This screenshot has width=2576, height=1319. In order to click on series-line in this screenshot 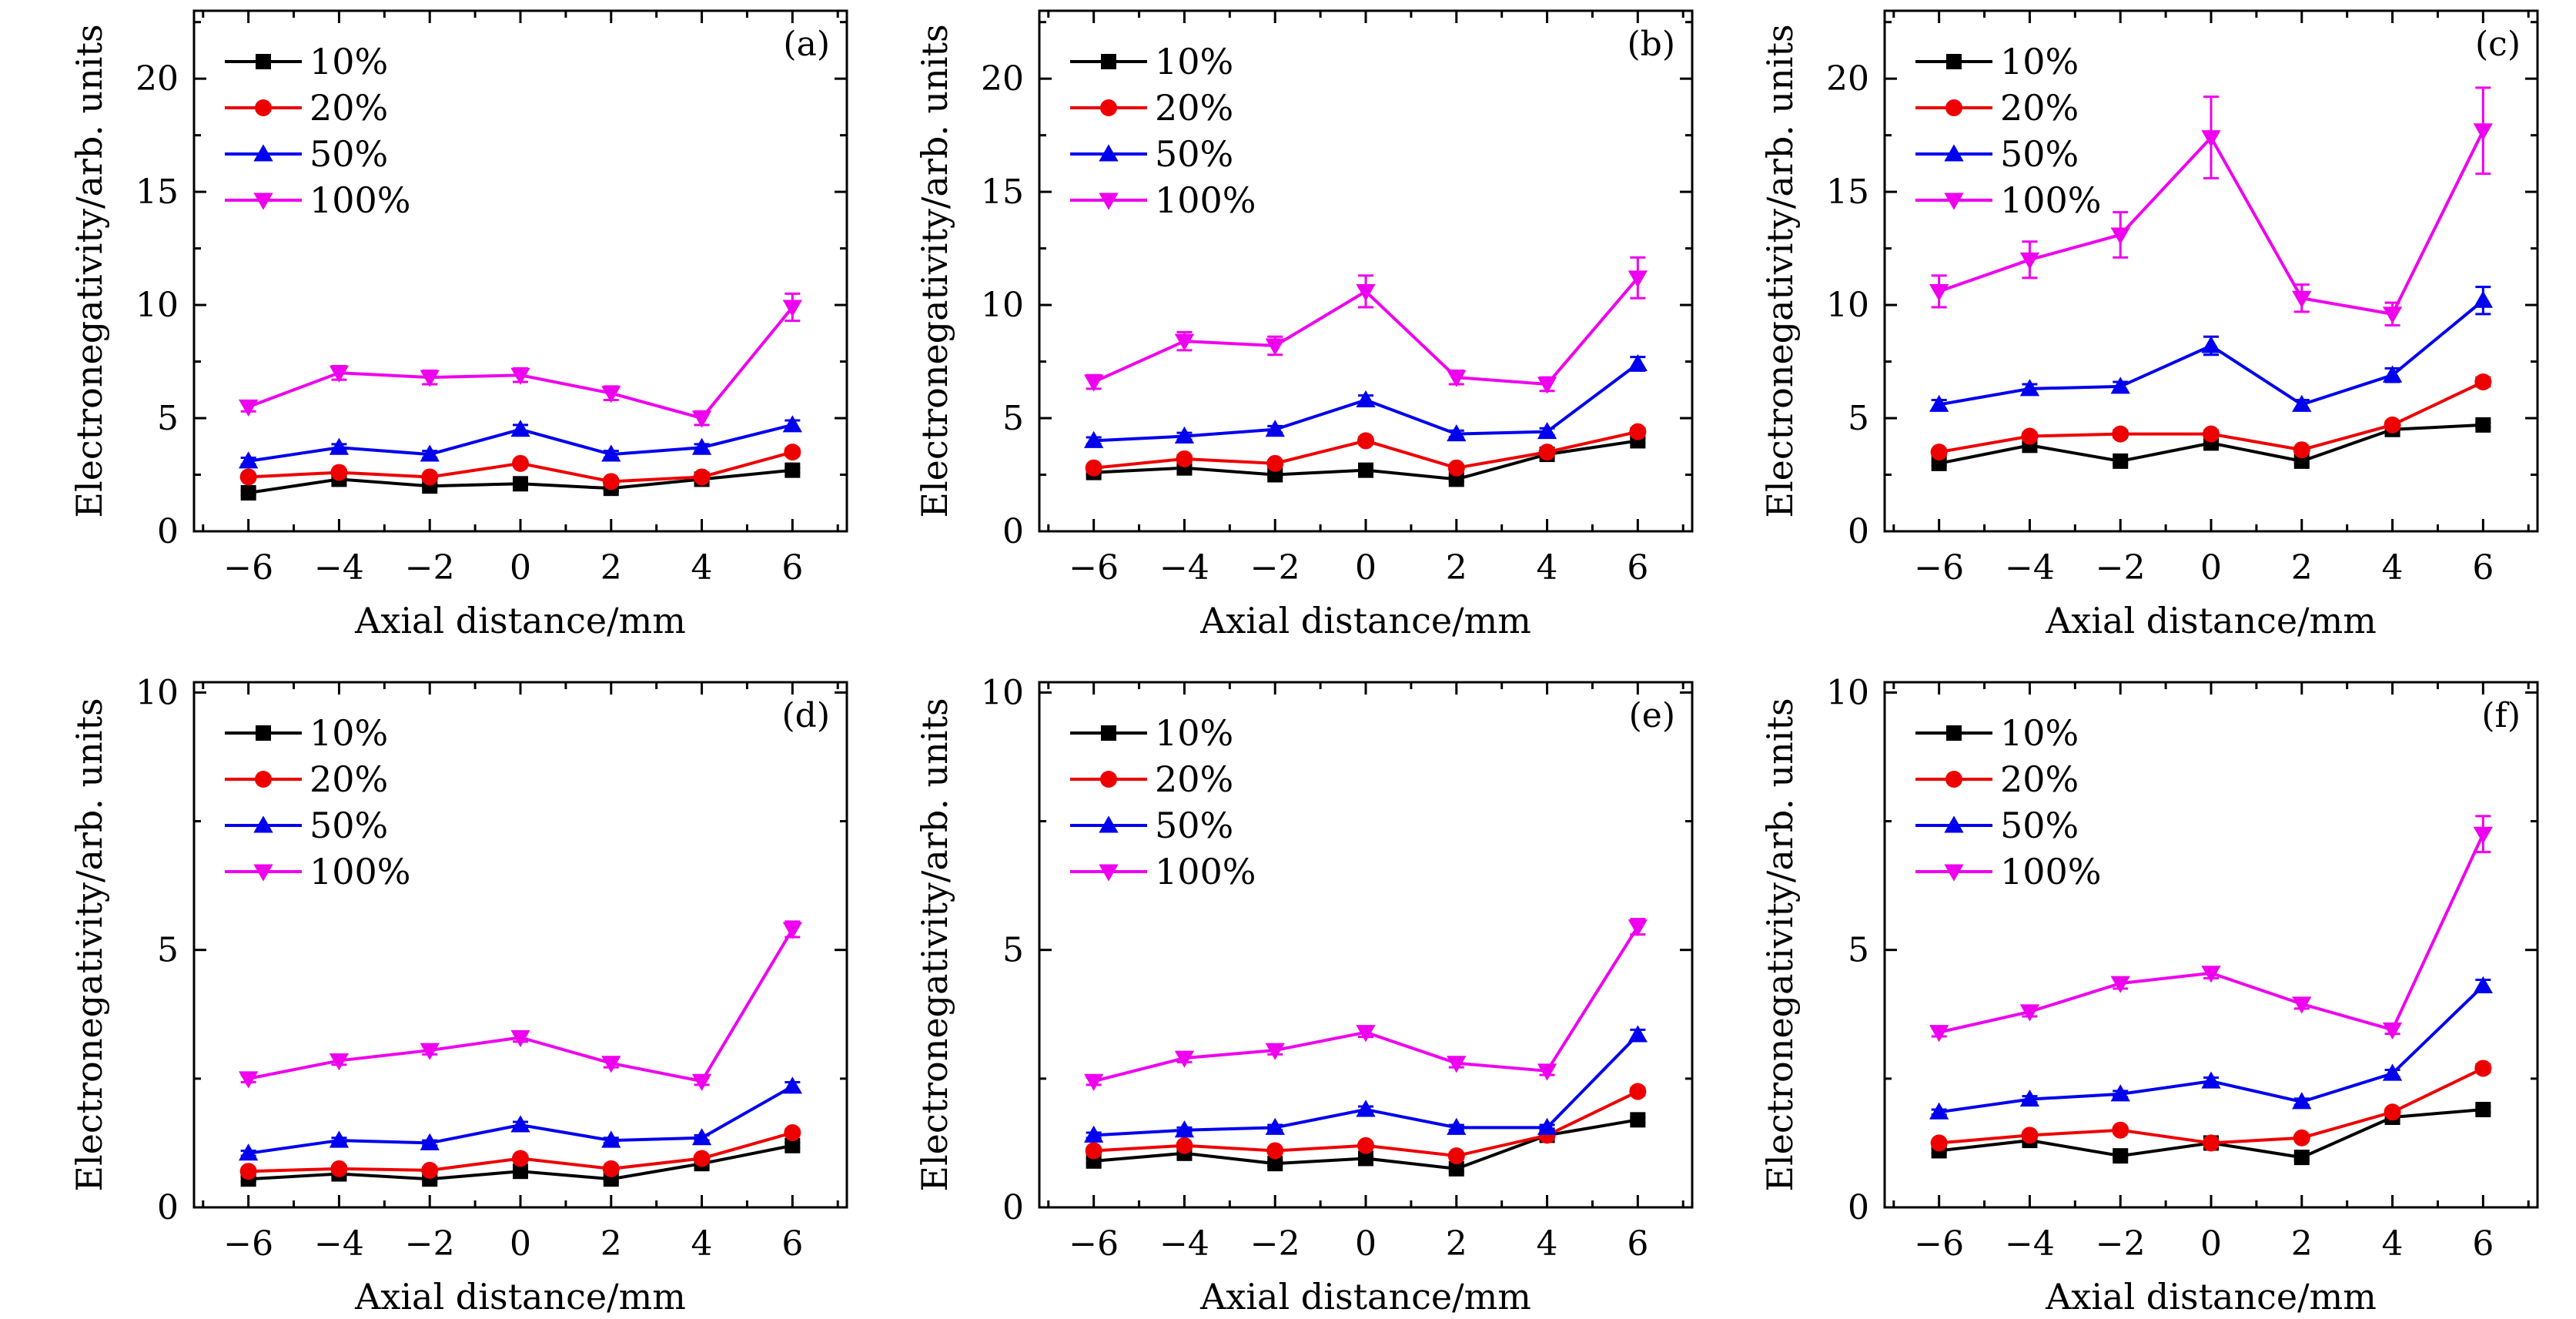, I will do `click(522, 1005)`.